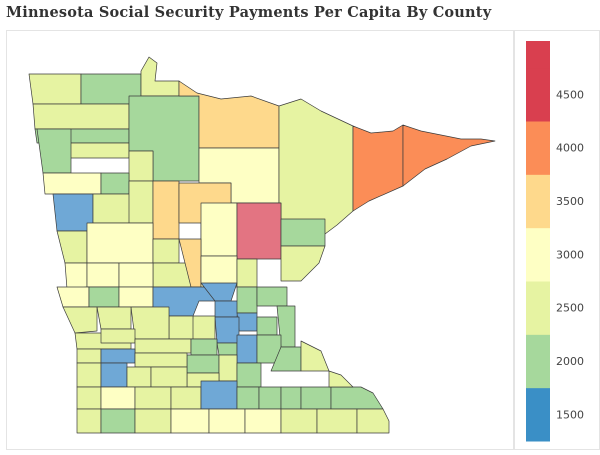  What do you see at coordinates (81, 116) in the screenshot?
I see `county-marshall` at bounding box center [81, 116].